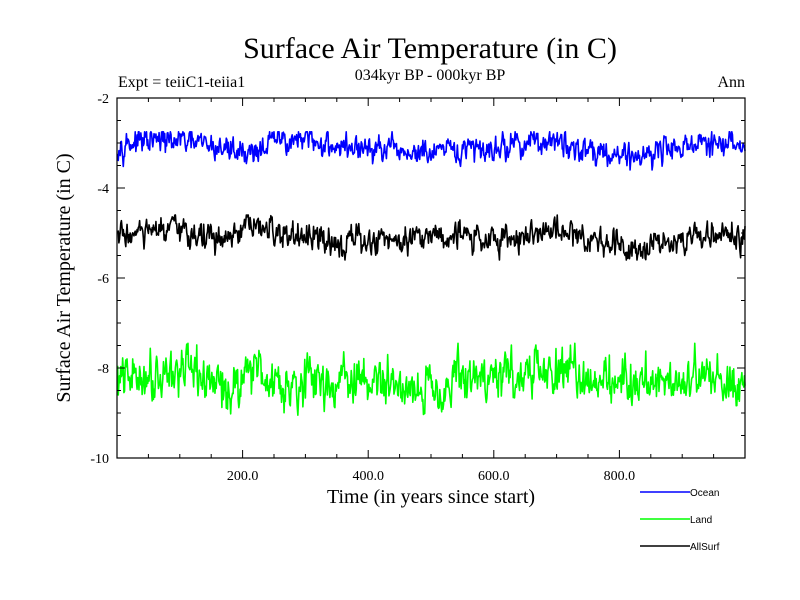  What do you see at coordinates (430, 75) in the screenshot?
I see `chart-subtitle: 034kyr BP - 000kyr BP` at bounding box center [430, 75].